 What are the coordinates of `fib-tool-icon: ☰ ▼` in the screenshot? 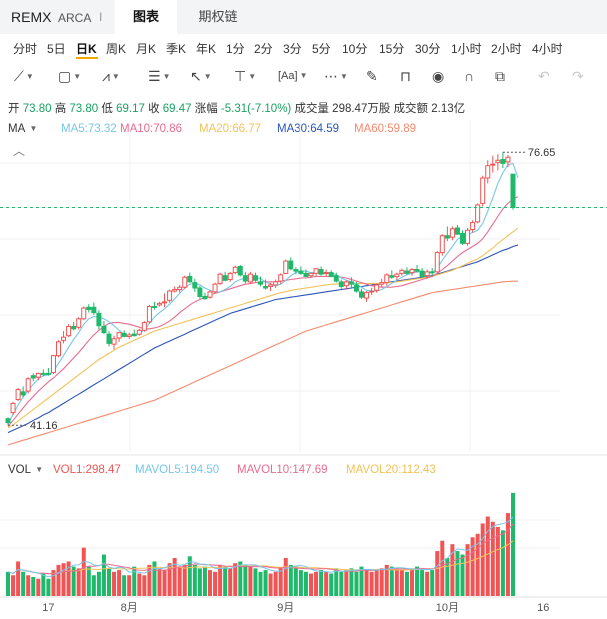 It's located at (159, 76).